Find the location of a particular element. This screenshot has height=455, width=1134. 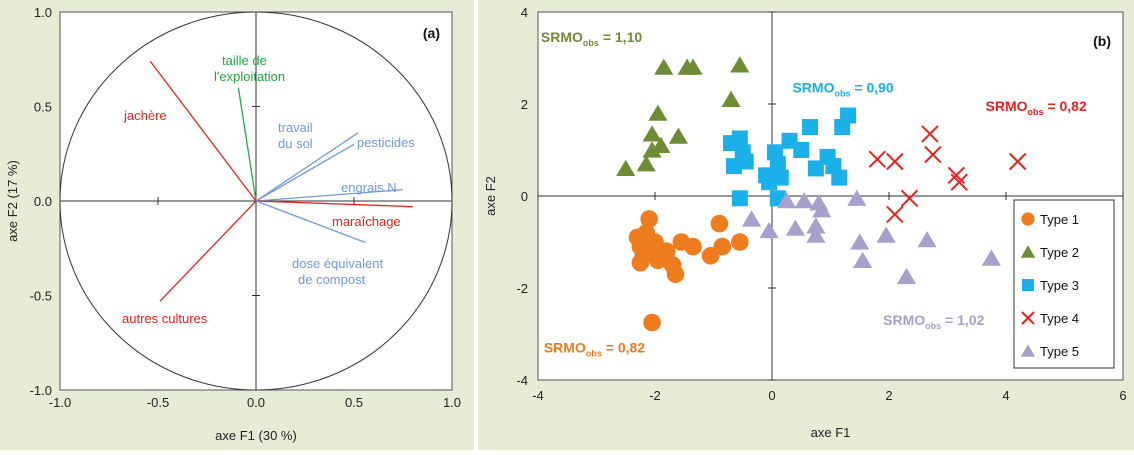

y-tick-label: 0.5 is located at coordinates (43, 107).